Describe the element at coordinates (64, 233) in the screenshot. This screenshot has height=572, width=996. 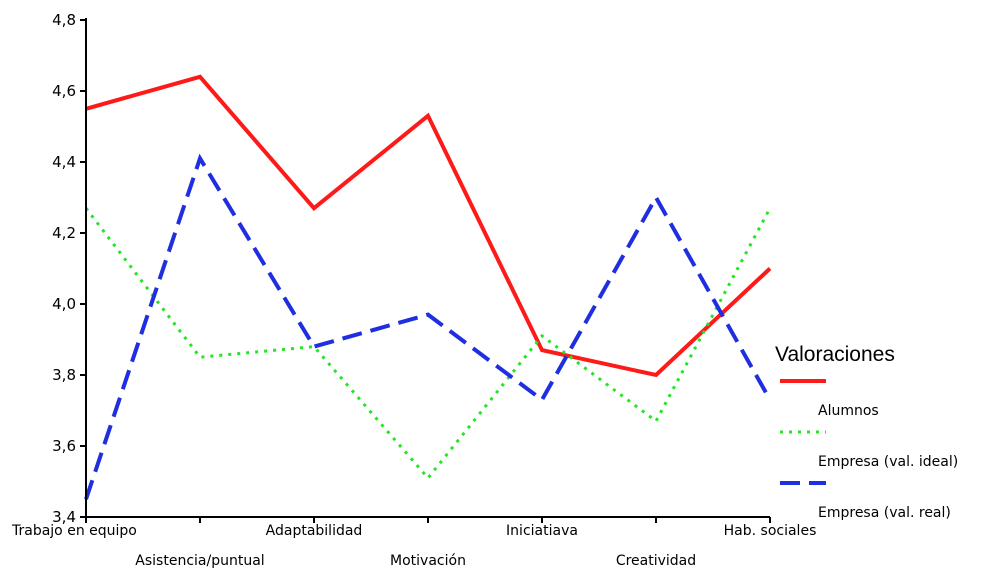
I see `y-tick-label: 4,2` at that location.